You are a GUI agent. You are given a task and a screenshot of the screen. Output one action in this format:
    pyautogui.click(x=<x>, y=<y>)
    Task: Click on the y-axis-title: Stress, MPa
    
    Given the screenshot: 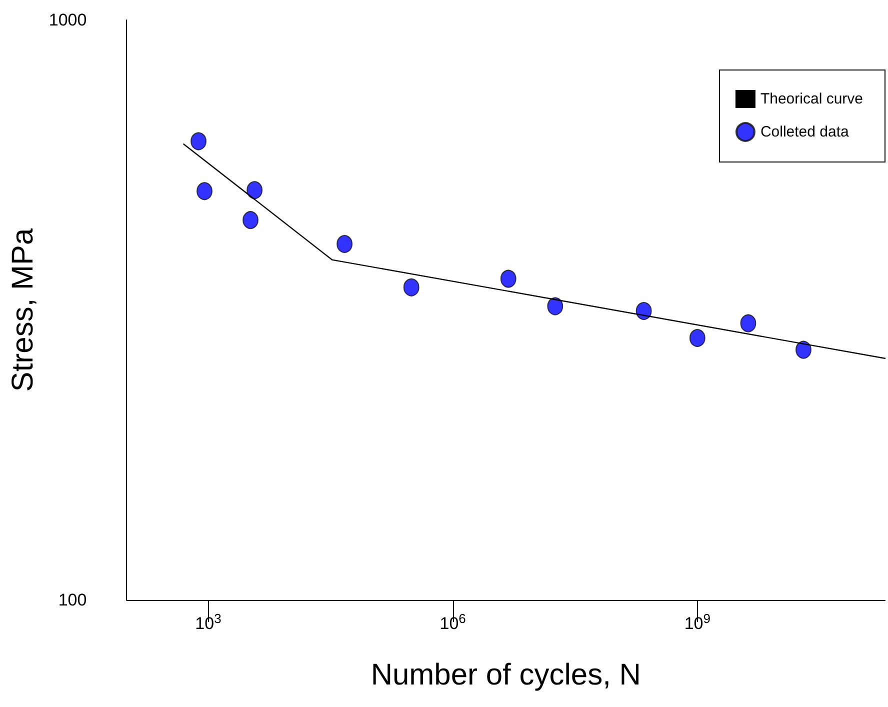 What is the action you would take?
    pyautogui.click(x=23, y=310)
    